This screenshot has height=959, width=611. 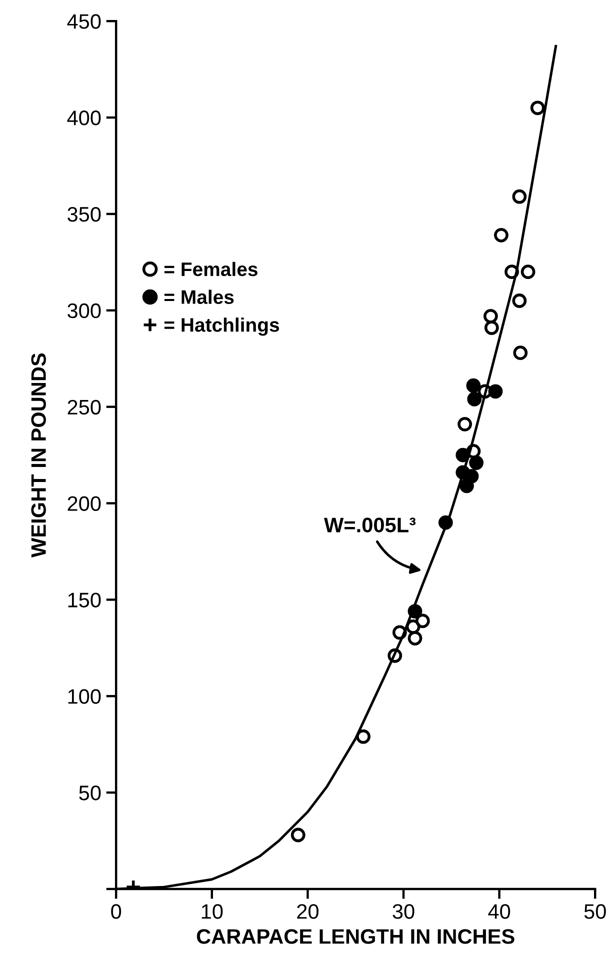 I want to click on legend-label: = Males, so click(x=199, y=297).